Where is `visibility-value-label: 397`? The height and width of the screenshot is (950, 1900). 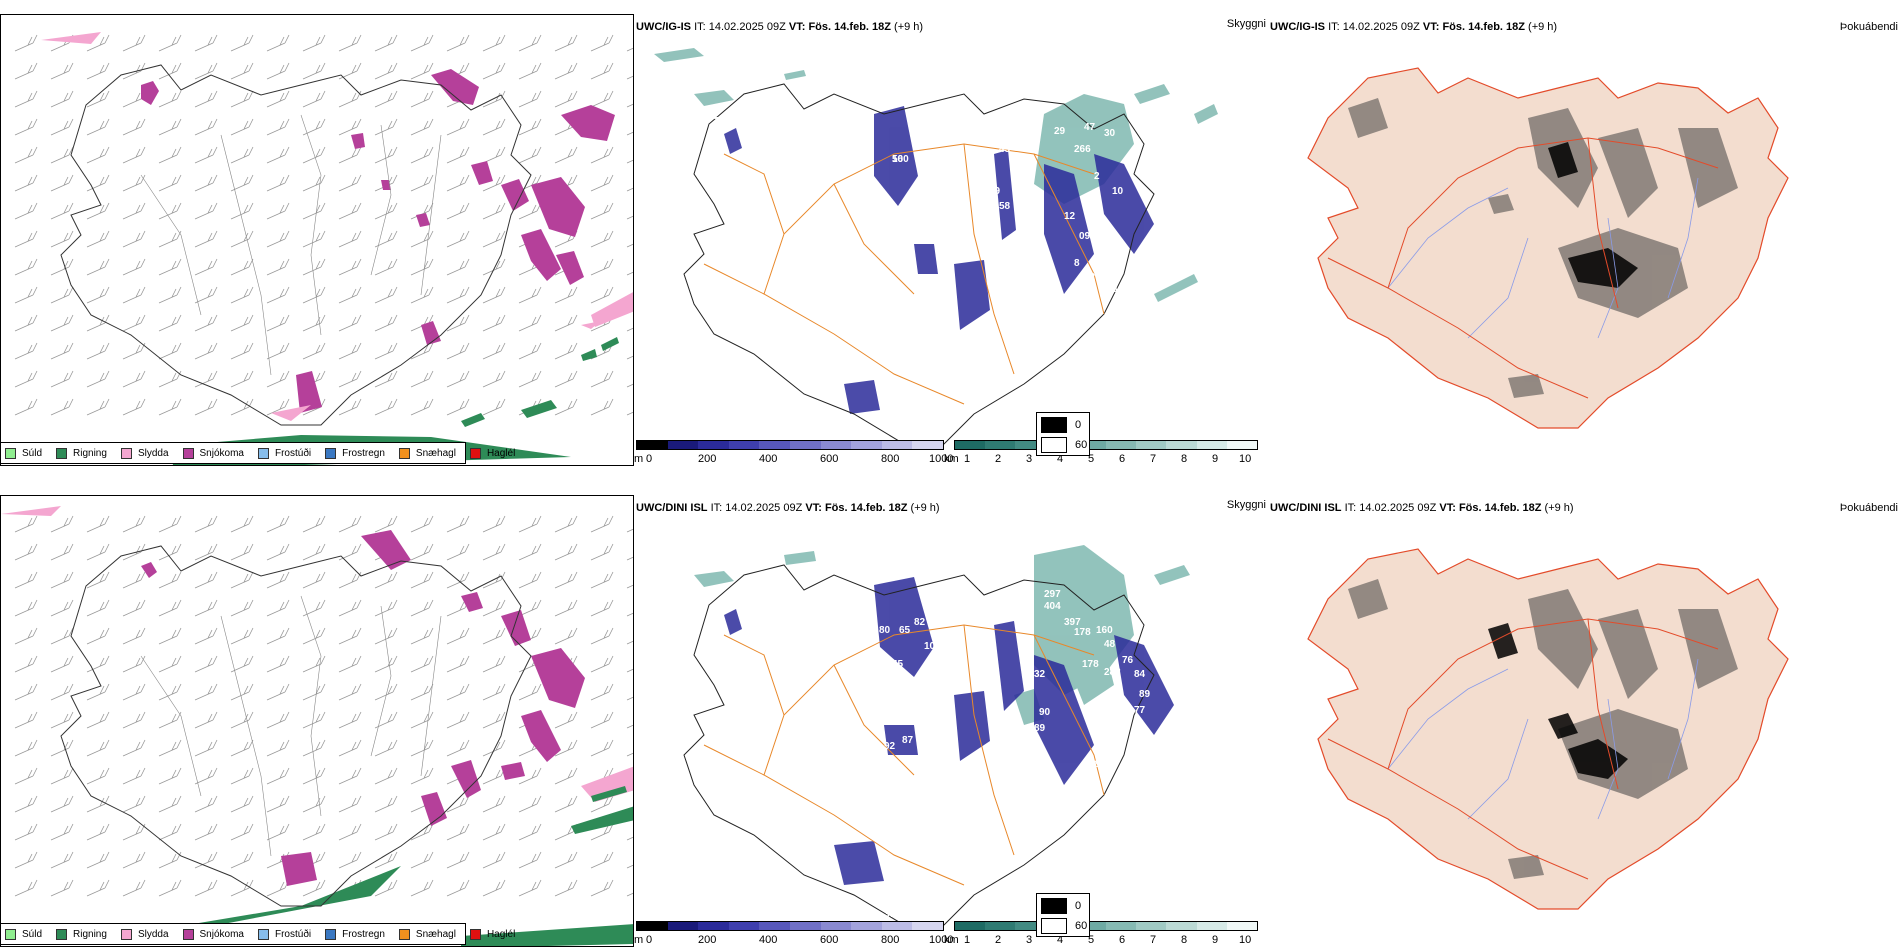 visibility-value-label: 397 is located at coordinates (1072, 622).